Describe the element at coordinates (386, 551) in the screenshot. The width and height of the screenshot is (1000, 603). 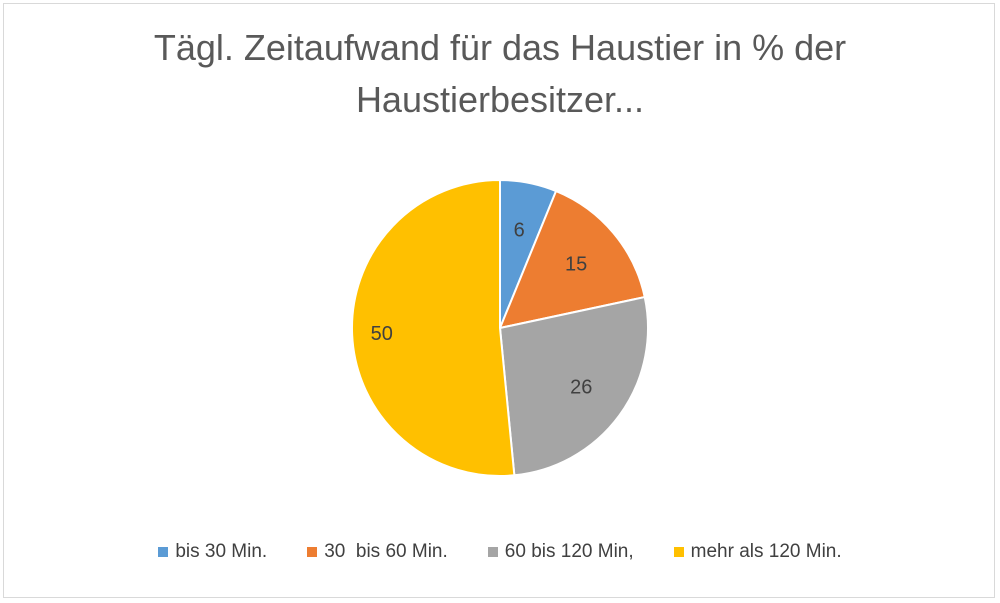
I see `legend-label-30-bis-60: 30 bis 60 Min.` at that location.